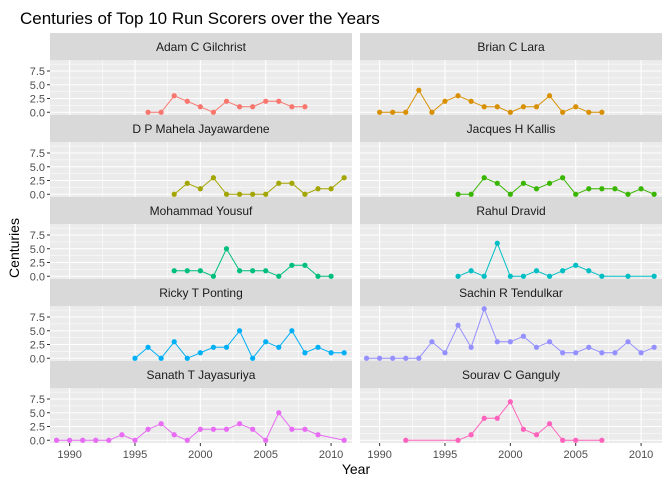  I want to click on x-tick-label: 1995, so click(445, 455).